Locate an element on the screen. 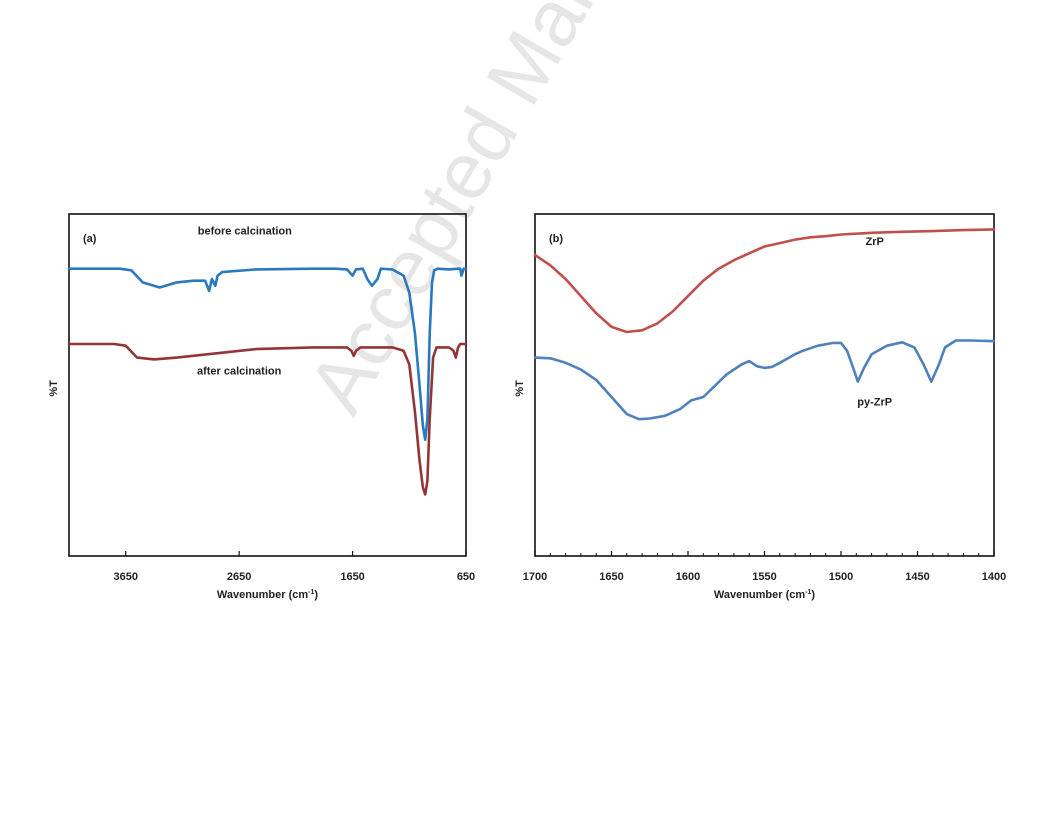  series-annotation: py-ZrP is located at coordinates (874, 403).